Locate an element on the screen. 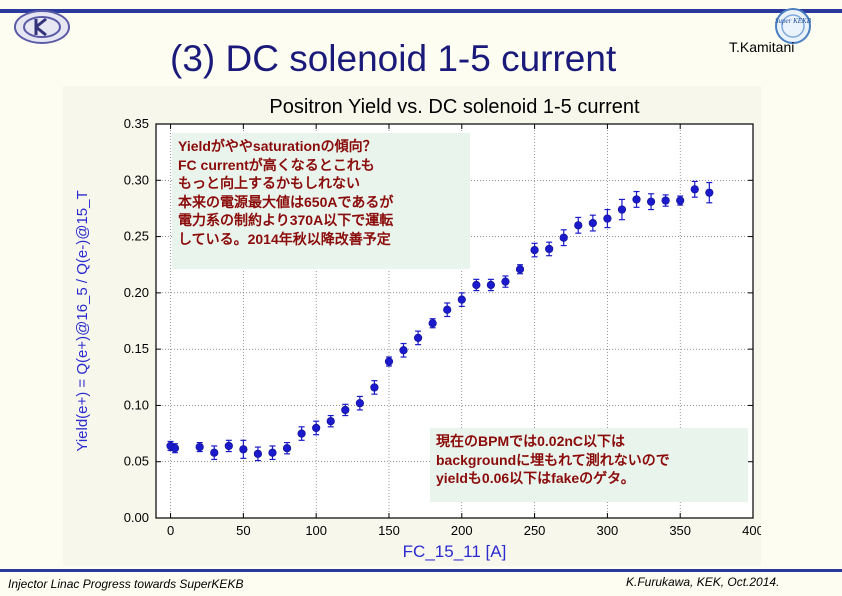 The height and width of the screenshot is (596, 842). logo-text: Super KEKB is located at coordinates (793, 21).